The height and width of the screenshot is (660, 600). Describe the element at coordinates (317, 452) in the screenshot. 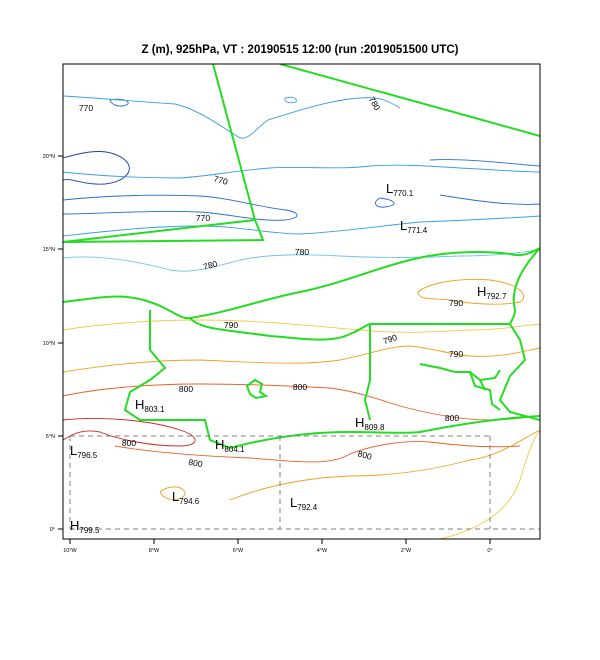

I see `contour-800-c` at that location.